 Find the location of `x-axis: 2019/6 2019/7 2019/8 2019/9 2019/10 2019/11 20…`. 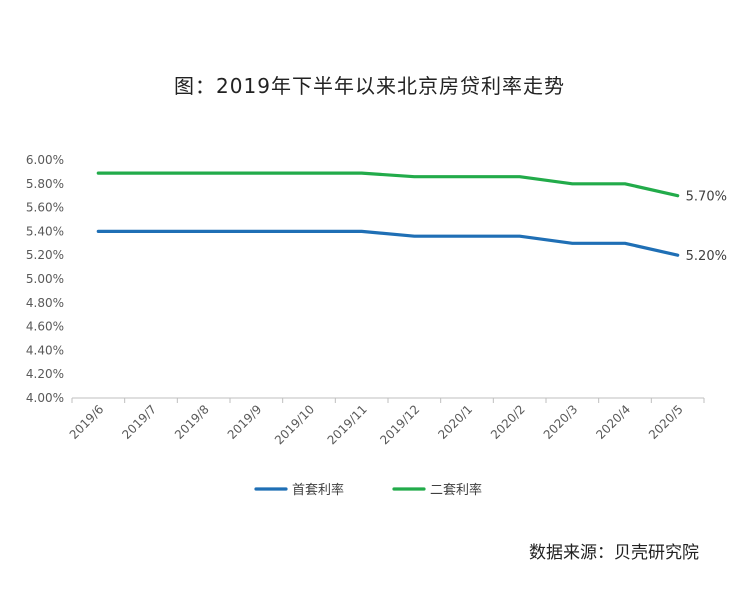

x-axis: 2019/6 2019/7 2019/8 2019/9 2019/10 2019/11 20… is located at coordinates (386, 422).